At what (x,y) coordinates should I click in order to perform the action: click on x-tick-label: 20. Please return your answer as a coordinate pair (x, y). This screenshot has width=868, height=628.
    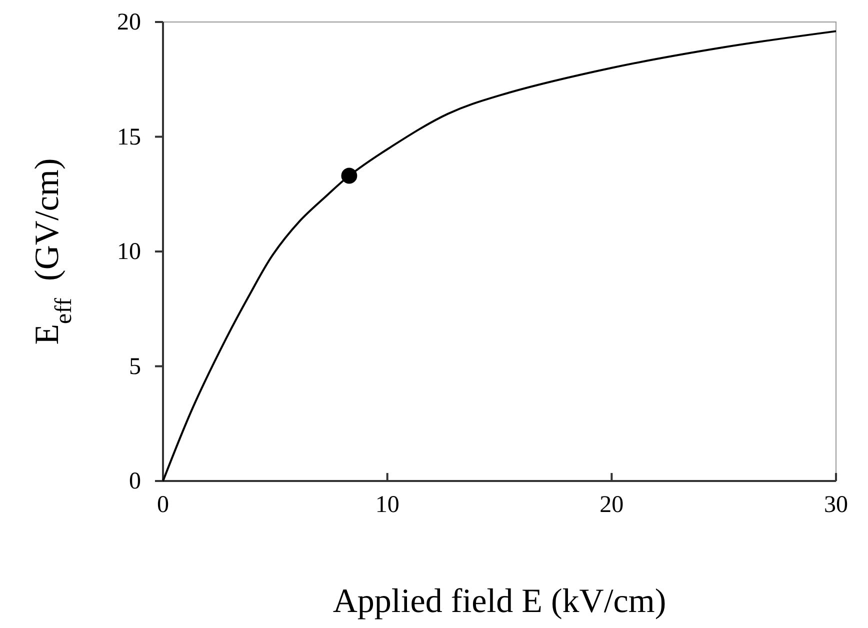
    Looking at the image, I should click on (612, 505).